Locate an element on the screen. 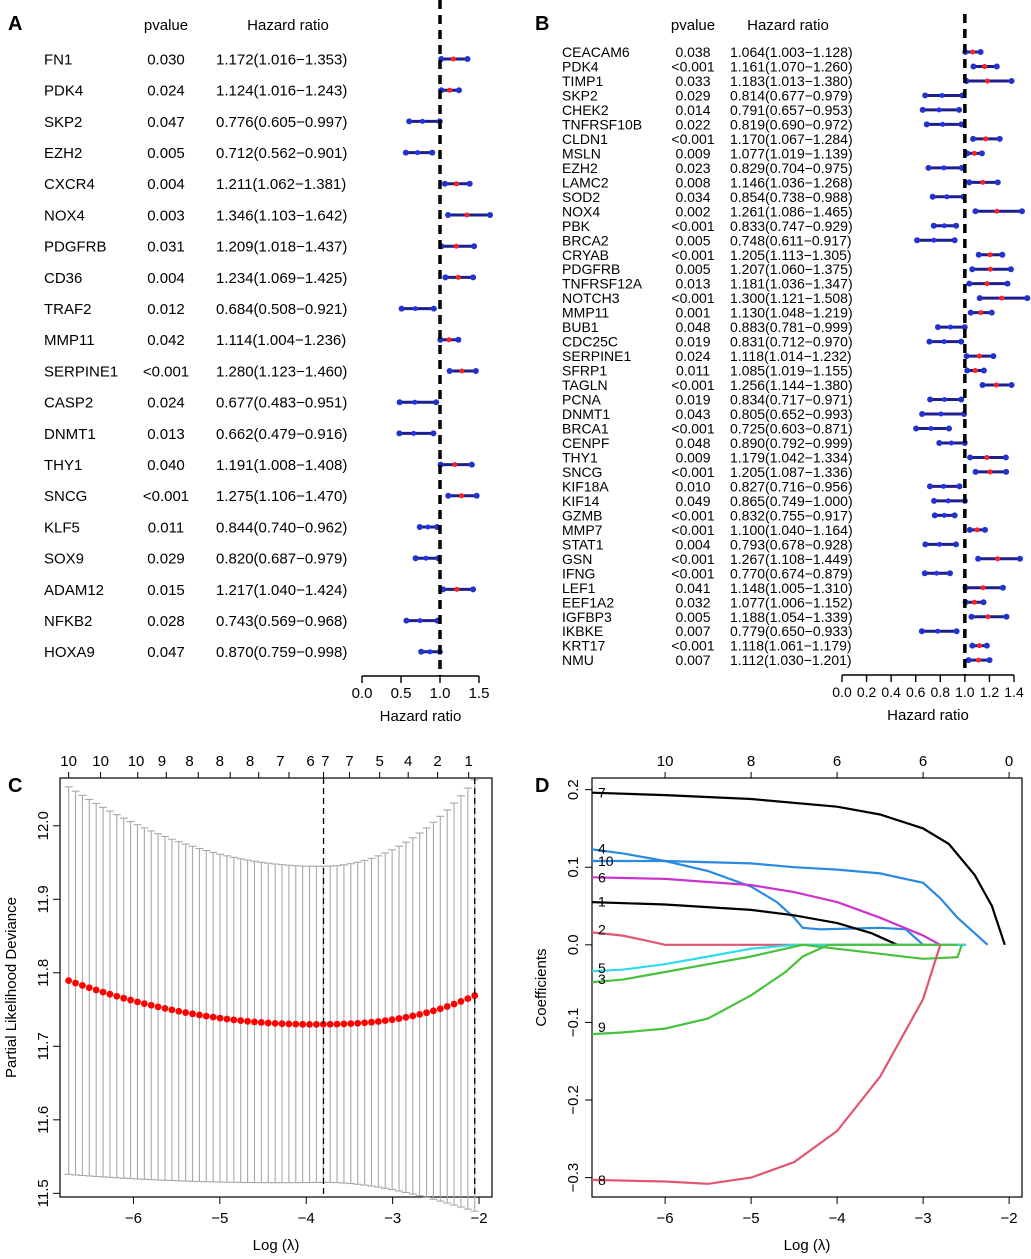 The image size is (1031, 1259). hazard-ratio-text: 1.191(1.008−1.408) is located at coordinates (281, 465).